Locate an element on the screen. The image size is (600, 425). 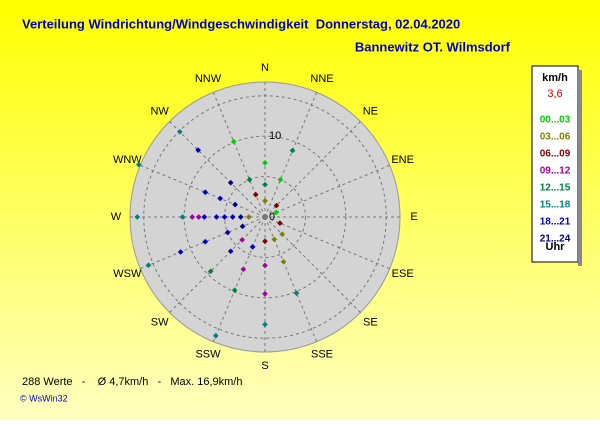
direction-label: SE is located at coordinates (370, 322).